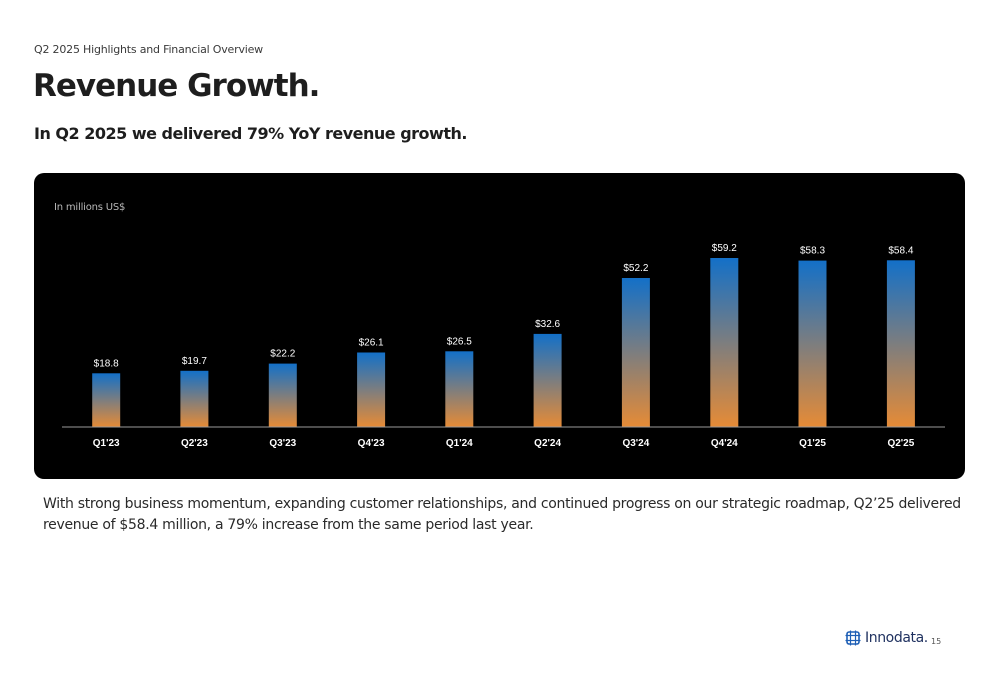 This screenshot has height=685, width=1000. What do you see at coordinates (900, 443) in the screenshot?
I see `x-tick-label: Q2'25` at bounding box center [900, 443].